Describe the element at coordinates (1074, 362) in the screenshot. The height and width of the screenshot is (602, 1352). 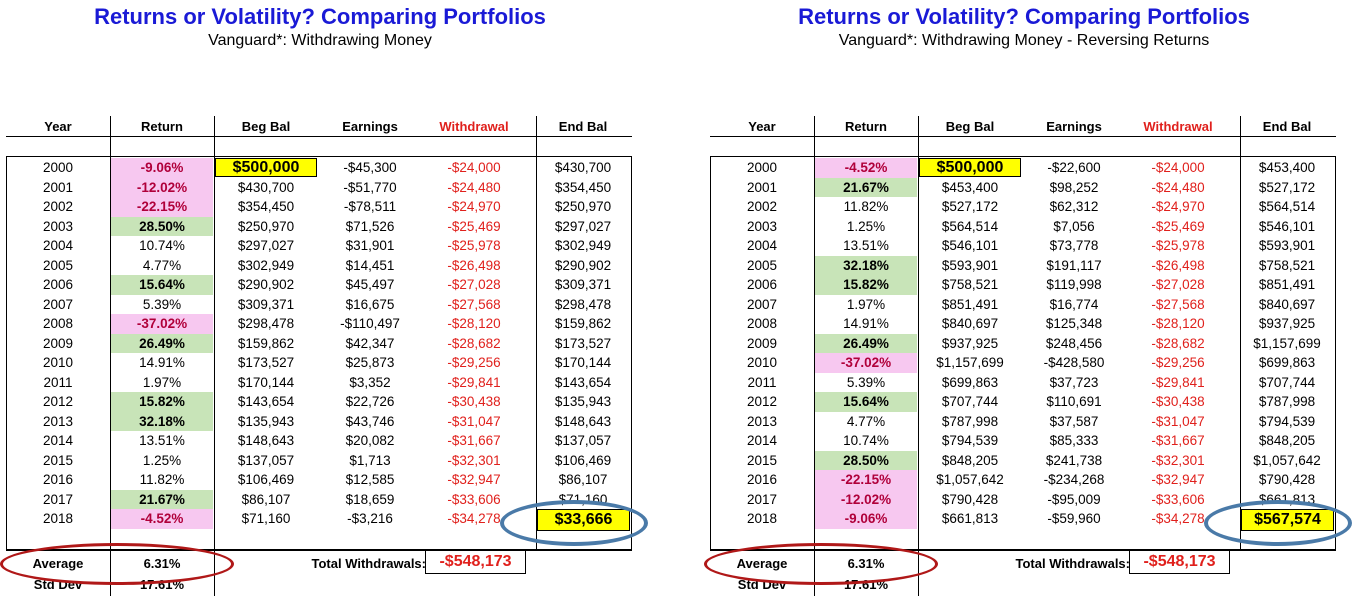
I see `earnings-cell: -$428,580` at that location.